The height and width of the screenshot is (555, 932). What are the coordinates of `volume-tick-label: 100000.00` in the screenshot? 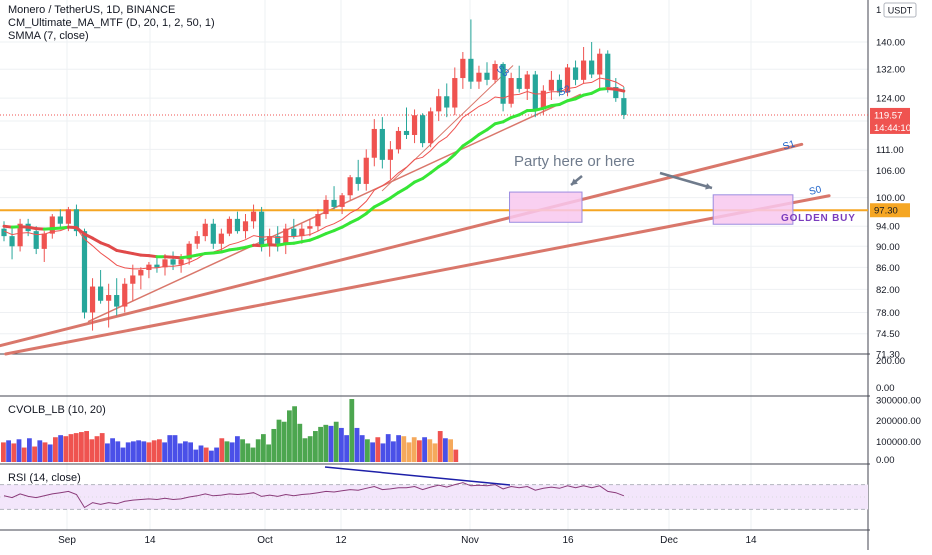 It's located at (898, 442).